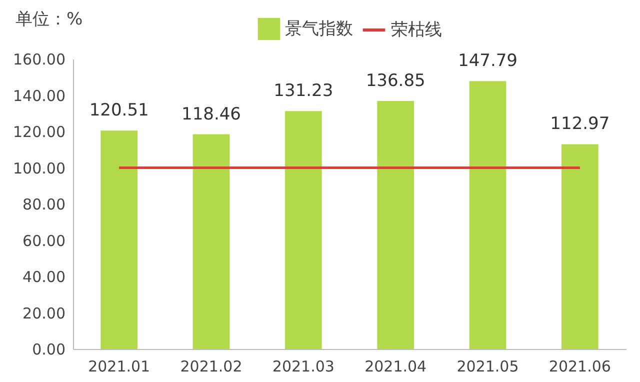 This screenshot has height=382, width=640. Describe the element at coordinates (119, 110) in the screenshot. I see `data-label: 120.51` at that location.